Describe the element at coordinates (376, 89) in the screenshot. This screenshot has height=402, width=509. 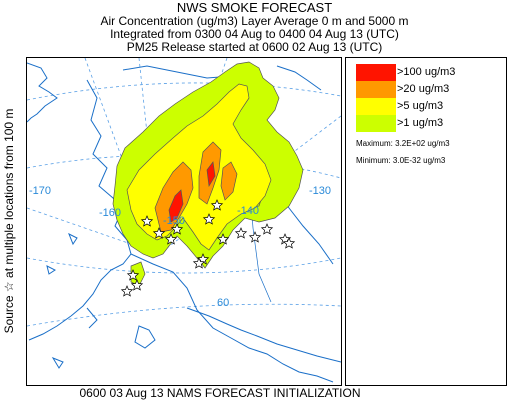
I see `legend-swatch-orange` at that location.